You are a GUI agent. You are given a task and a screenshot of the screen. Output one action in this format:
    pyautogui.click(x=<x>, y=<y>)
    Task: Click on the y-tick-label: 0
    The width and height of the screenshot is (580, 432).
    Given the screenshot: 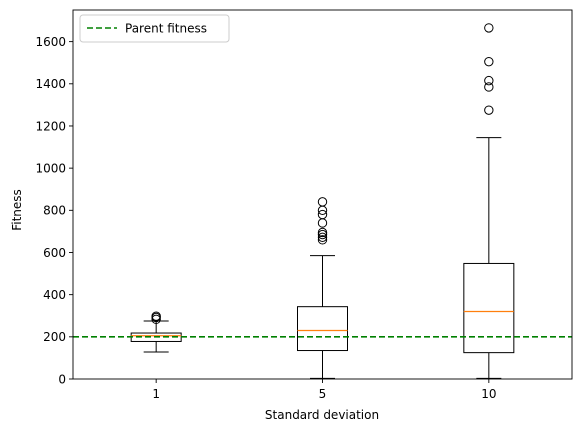 What is the action you would take?
    pyautogui.click(x=62, y=379)
    